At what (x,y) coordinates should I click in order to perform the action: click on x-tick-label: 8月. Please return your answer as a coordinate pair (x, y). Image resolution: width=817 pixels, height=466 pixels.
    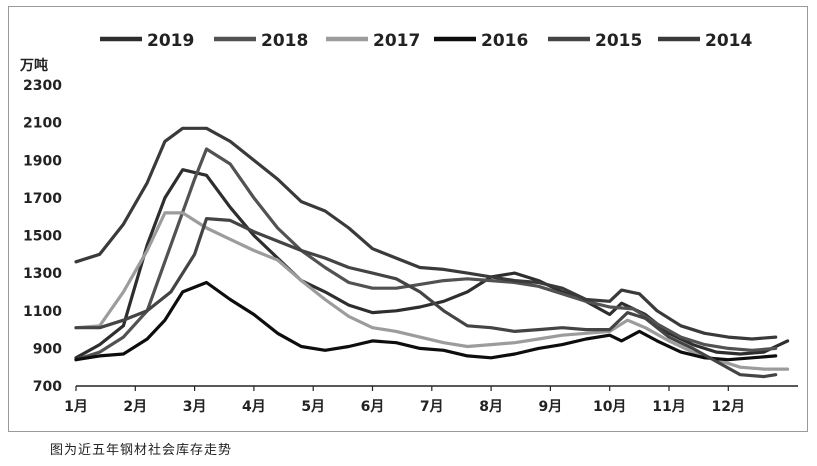
    Looking at the image, I should click on (491, 407).